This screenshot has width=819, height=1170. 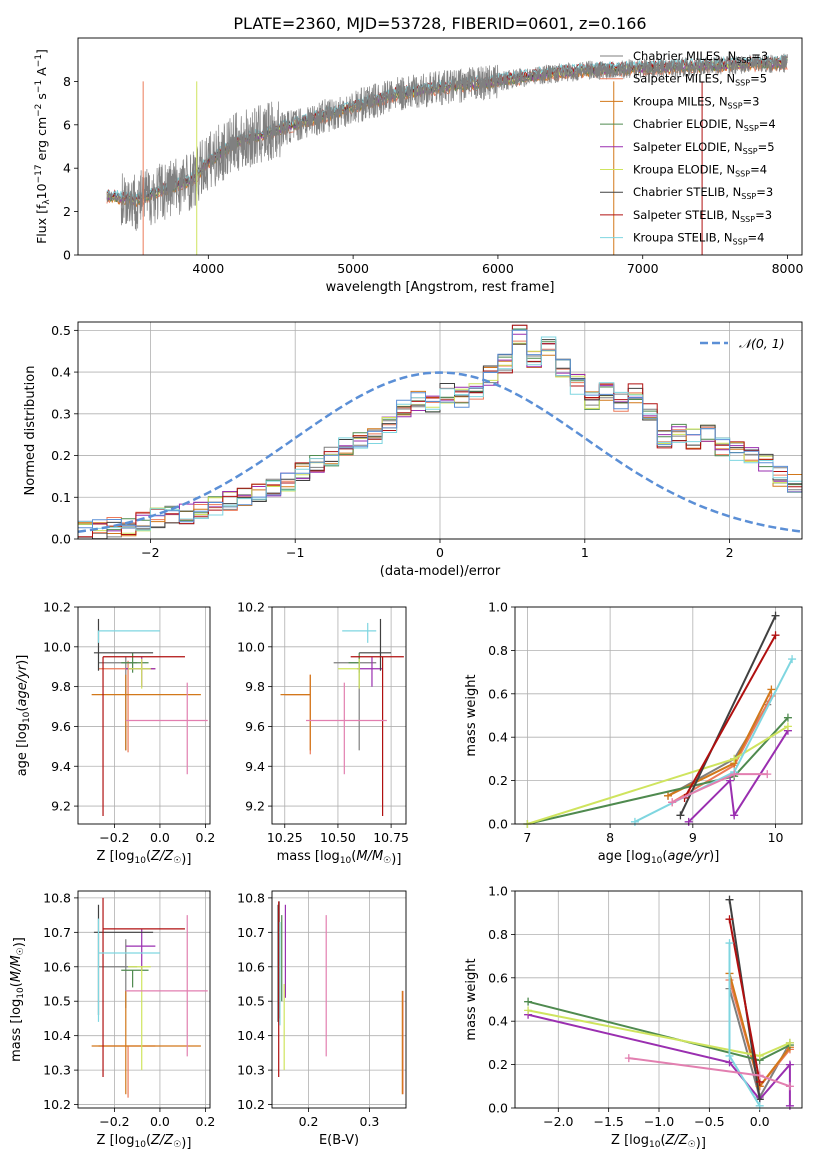 What do you see at coordinates (61, 413) in the screenshot?
I see `y-tick-label: 0.3` at bounding box center [61, 413].